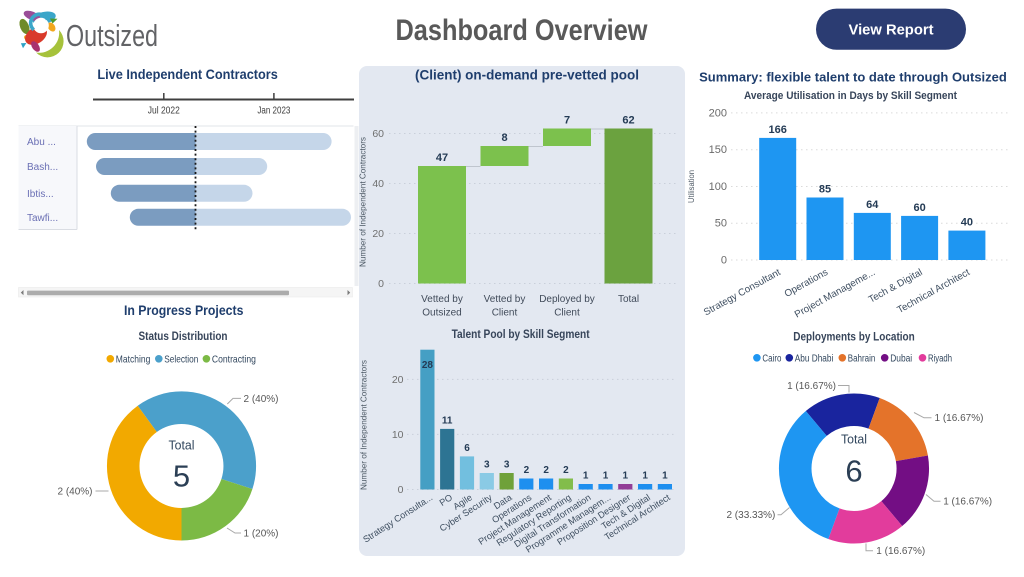  What do you see at coordinates (183, 337) in the screenshot?
I see `svg-text: Status Distribution` at bounding box center [183, 337].